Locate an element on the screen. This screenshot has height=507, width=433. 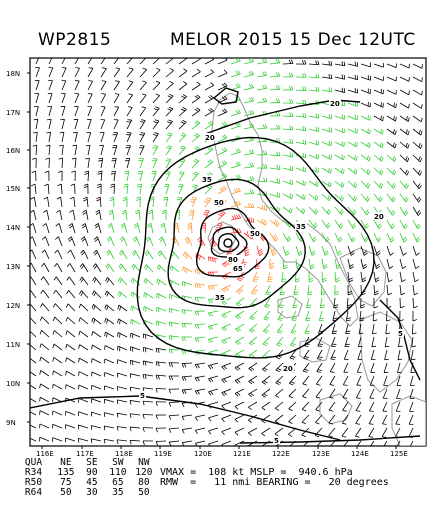
latitude-labels: 18N 17N 16N 15N 14N 13N 12N 11N 10N 9N is located at coordinates (13, 248).